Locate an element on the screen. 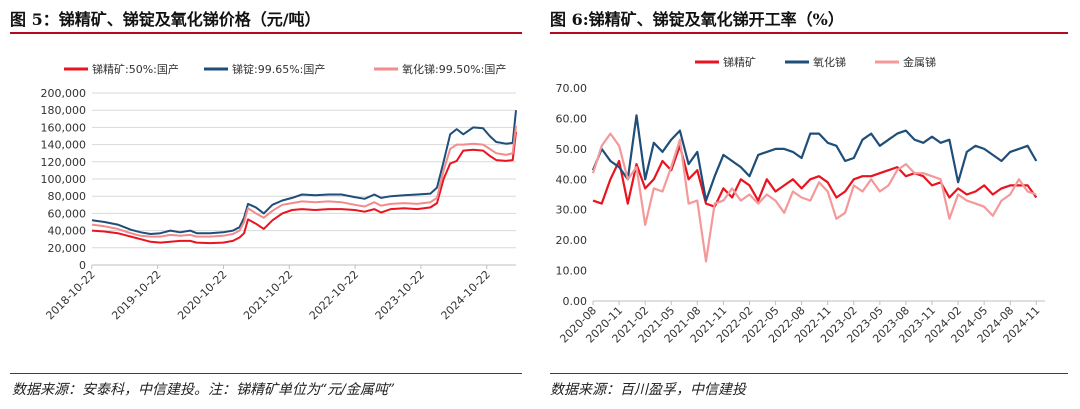 This screenshot has height=409, width=1080. left-figure-title: 图 5：锑精矿、锑锭及氧化锑价格（元/吨） is located at coordinates (165, 19).